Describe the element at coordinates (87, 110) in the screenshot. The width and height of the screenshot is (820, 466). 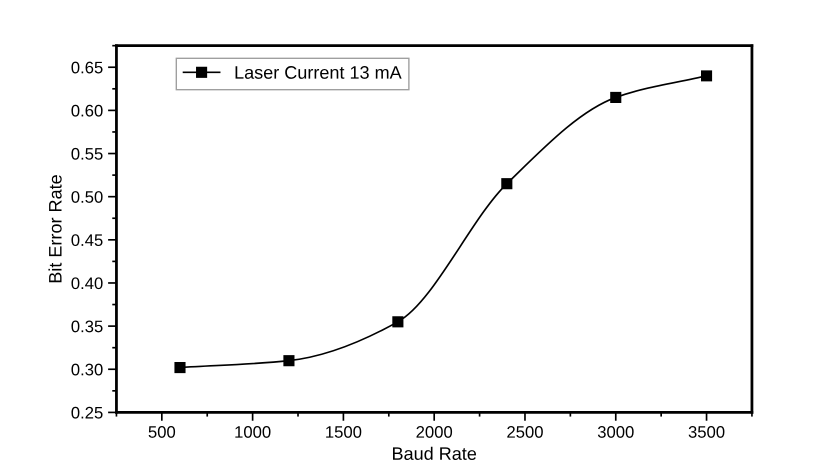
I see `y-tick-label: 0.60` at that location.